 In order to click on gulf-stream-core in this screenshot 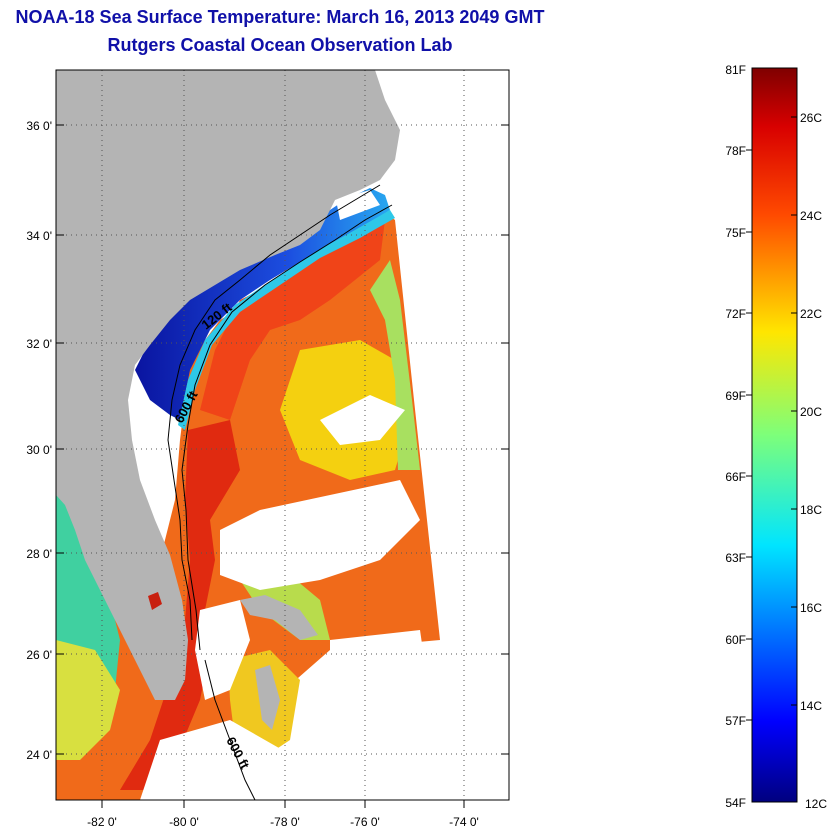, I will do `click(180, 605)`.